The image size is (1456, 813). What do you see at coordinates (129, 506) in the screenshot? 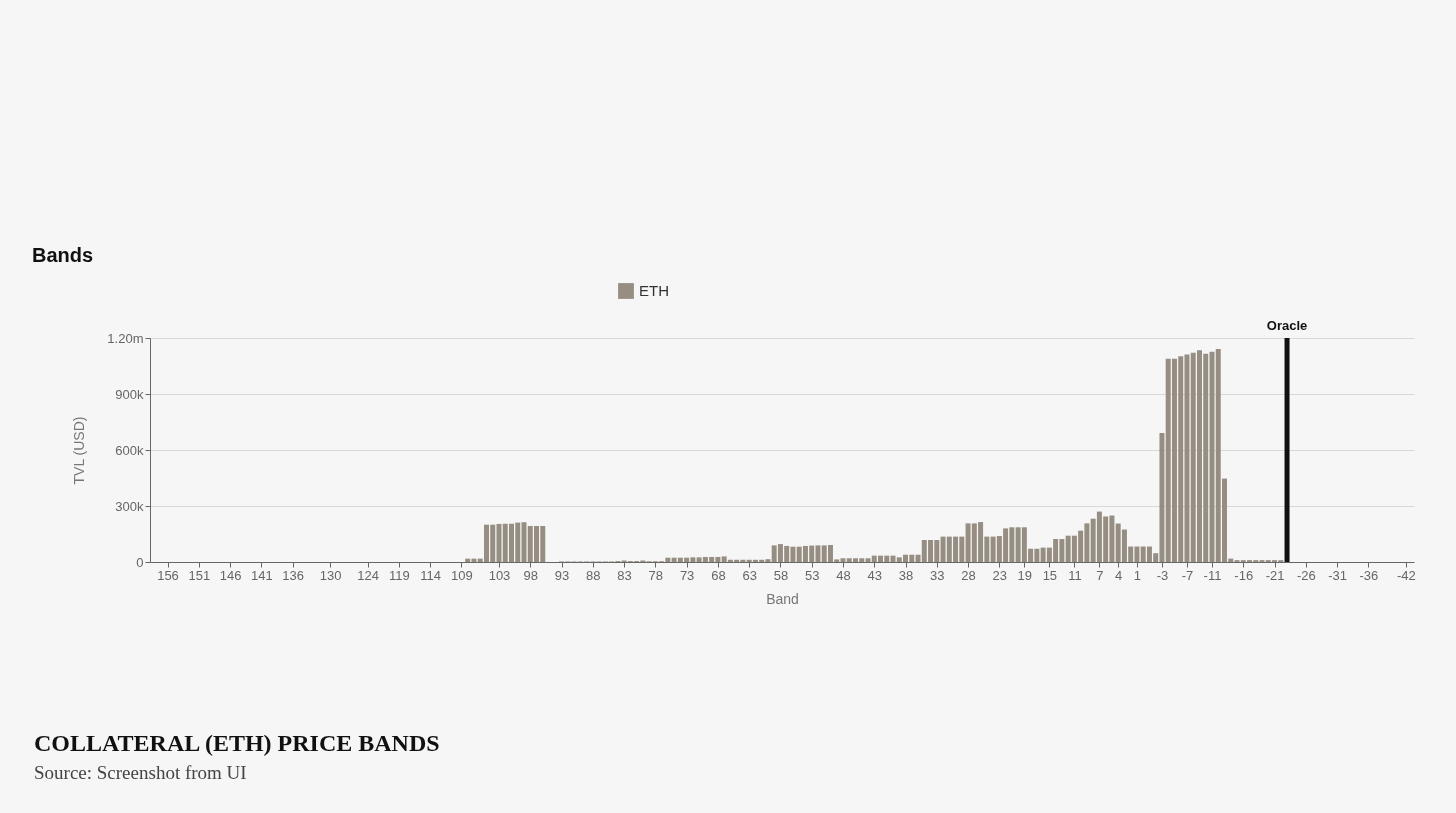
I see `y-tick-label: 300k` at bounding box center [129, 506].